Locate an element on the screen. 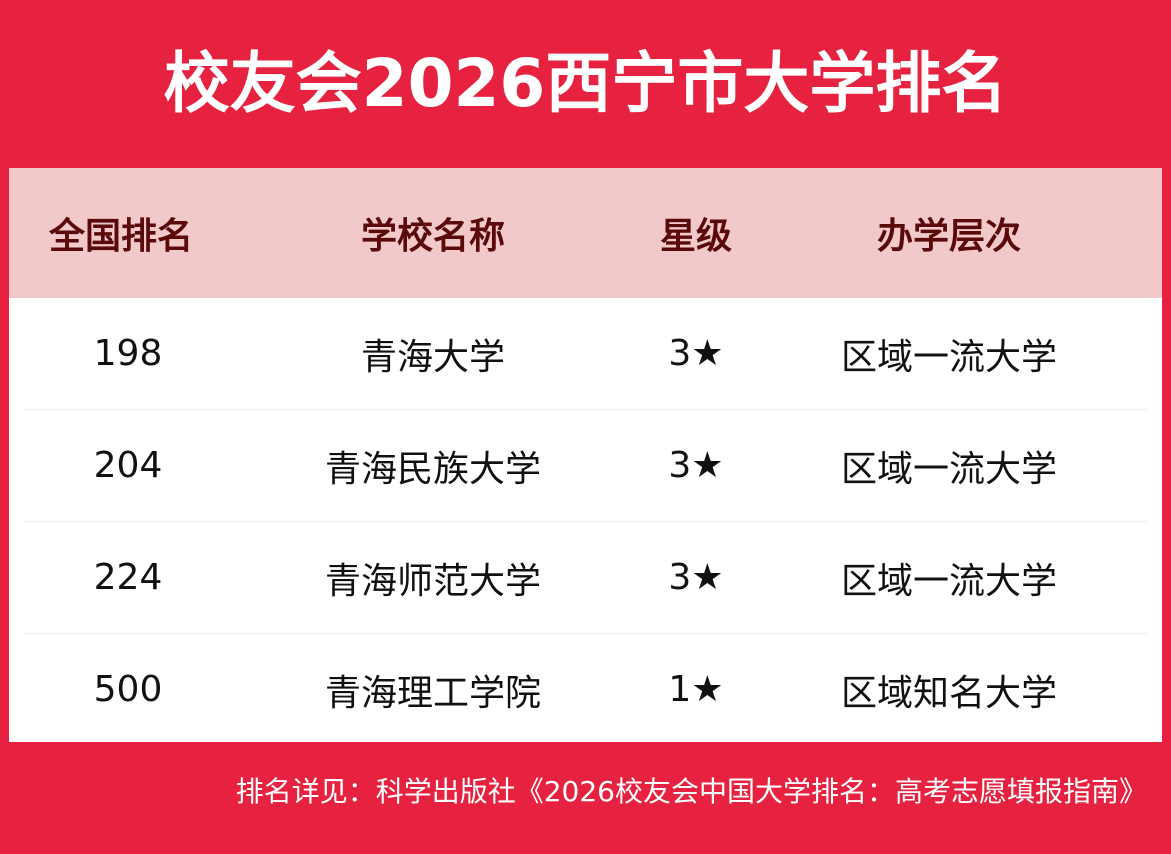  table-row: 224 青海师范大学 3★ 区域一流大学 is located at coordinates (585, 578).